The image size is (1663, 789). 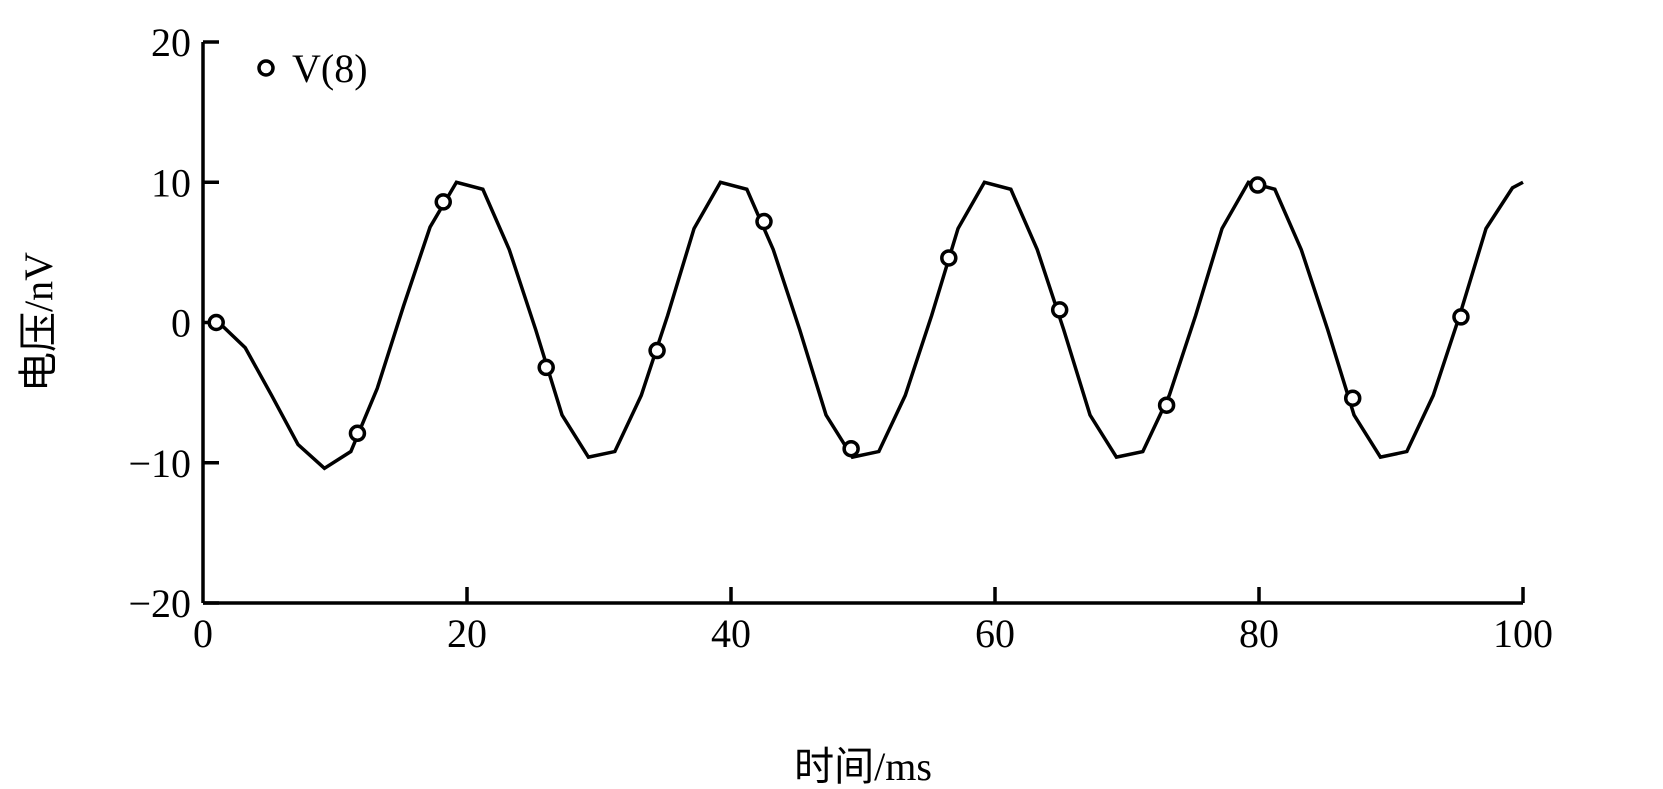 I want to click on y-tick-label: −20, so click(x=159, y=603).